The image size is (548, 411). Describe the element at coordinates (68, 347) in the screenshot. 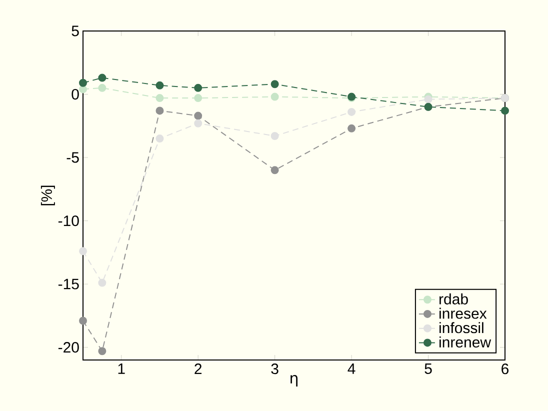

I see `y-tick-label: -20` at that location.